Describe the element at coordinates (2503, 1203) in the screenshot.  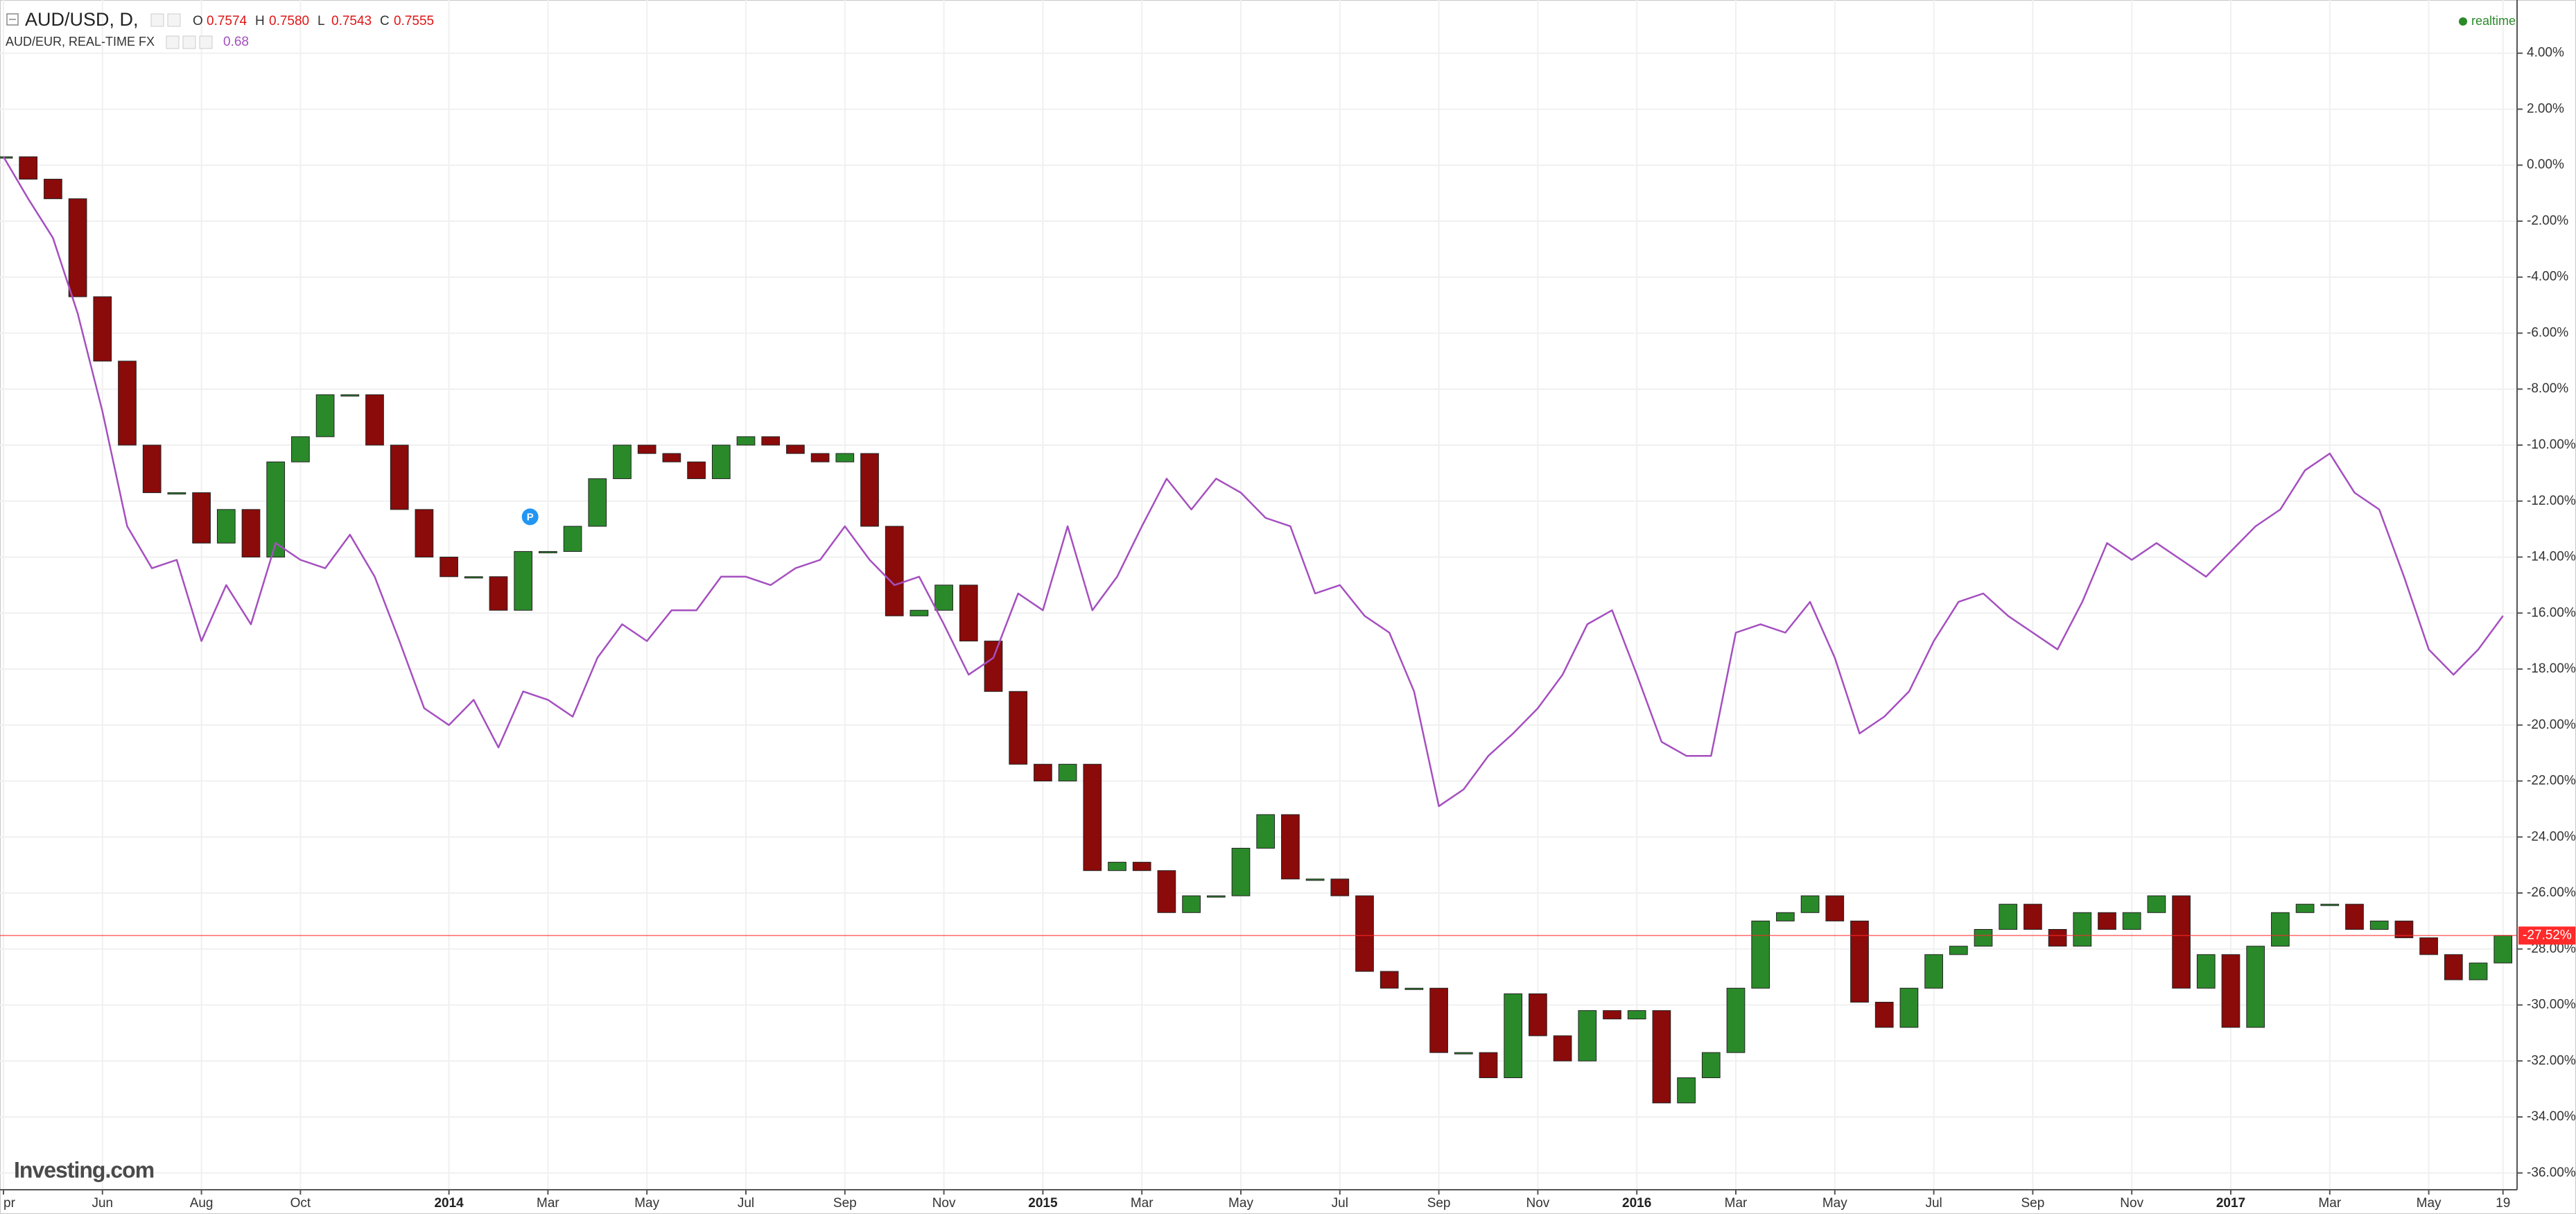
I see `x-tick-label: 19` at that location.